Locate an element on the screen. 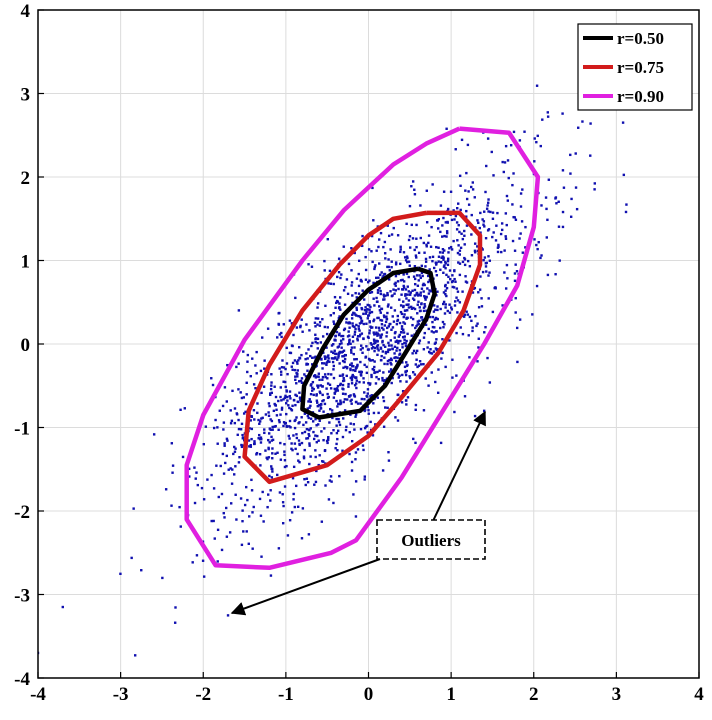 The width and height of the screenshot is (712, 720). outliers-label-box is located at coordinates (431, 539).